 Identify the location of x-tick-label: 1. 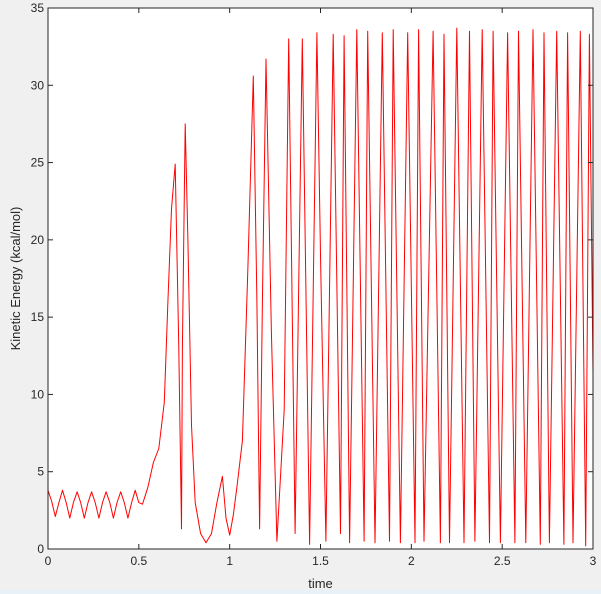
(229, 561).